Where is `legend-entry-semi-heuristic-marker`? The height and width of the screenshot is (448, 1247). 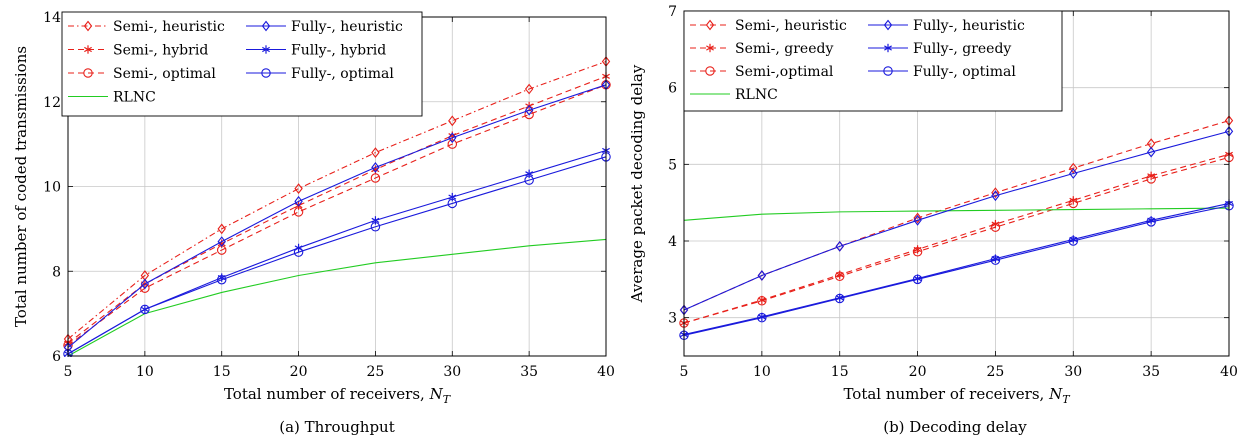
legend-entry-semi-heuristic-marker is located at coordinates (88, 26).